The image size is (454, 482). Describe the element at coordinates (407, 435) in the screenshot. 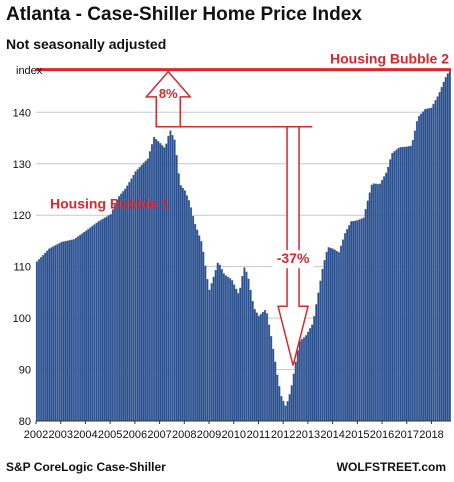

I see `x-tick-label: 2017` at that location.